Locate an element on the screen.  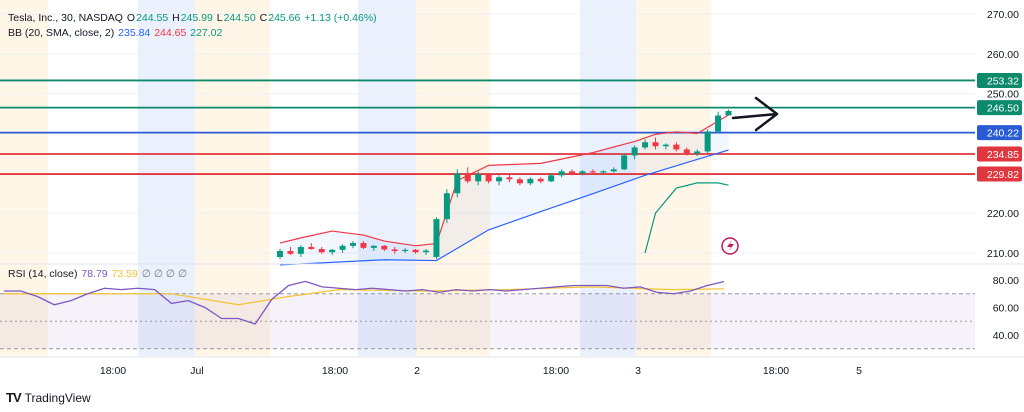
rsi-tick-label: 40.00 is located at coordinates (1006, 336).